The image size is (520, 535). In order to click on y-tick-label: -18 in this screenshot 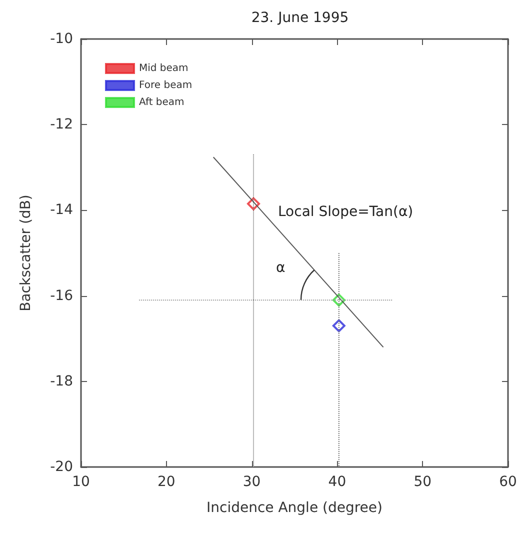, I will do `click(61, 381)`.